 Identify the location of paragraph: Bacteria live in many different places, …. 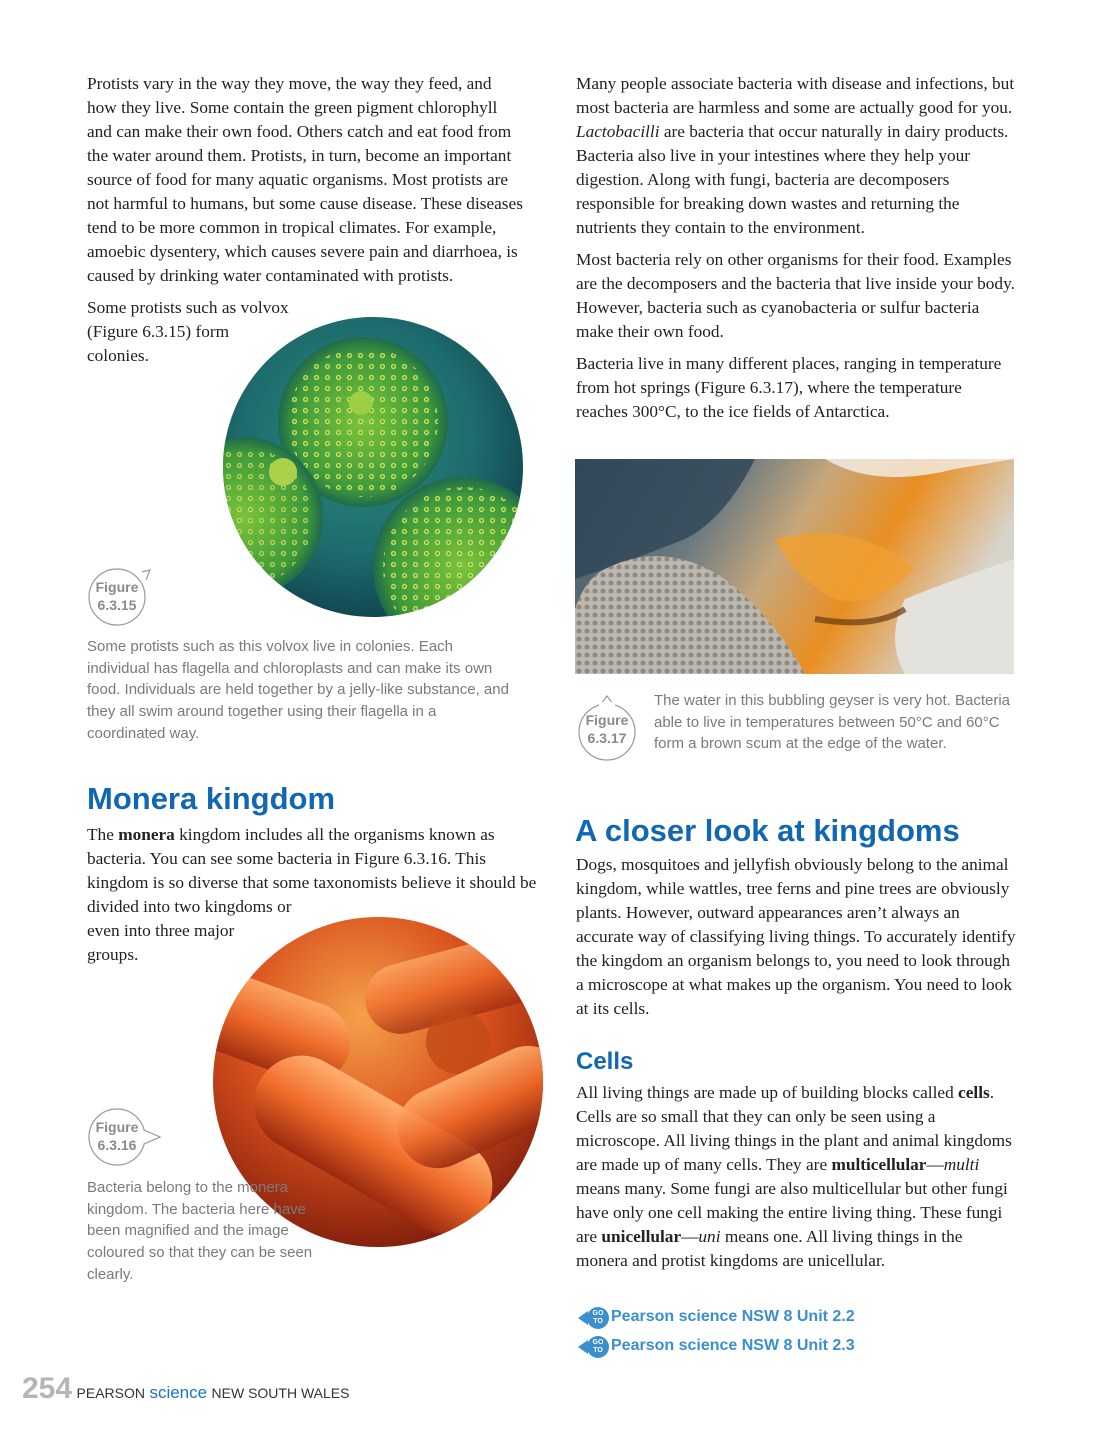
(789, 387).